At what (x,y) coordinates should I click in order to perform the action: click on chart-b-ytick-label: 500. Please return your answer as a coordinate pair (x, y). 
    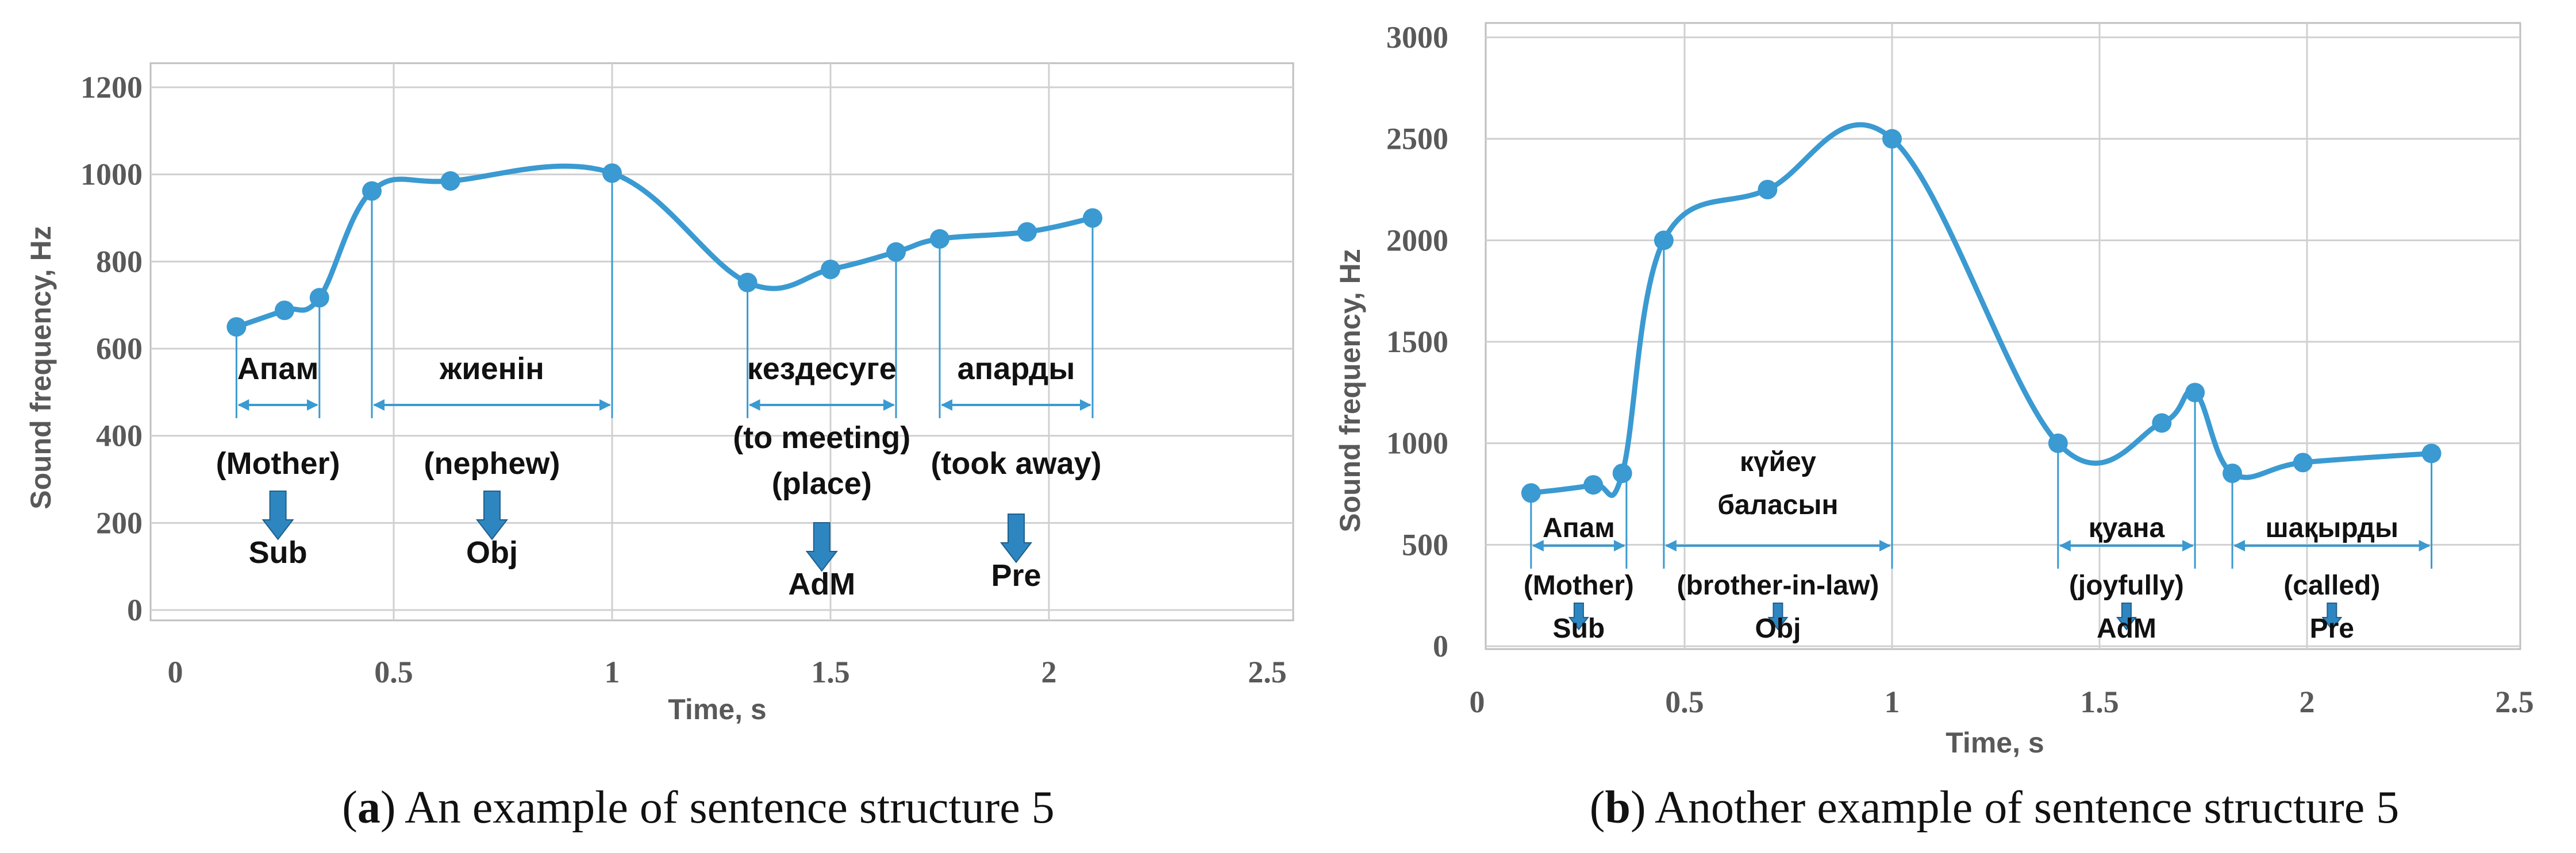
    Looking at the image, I should click on (1425, 544).